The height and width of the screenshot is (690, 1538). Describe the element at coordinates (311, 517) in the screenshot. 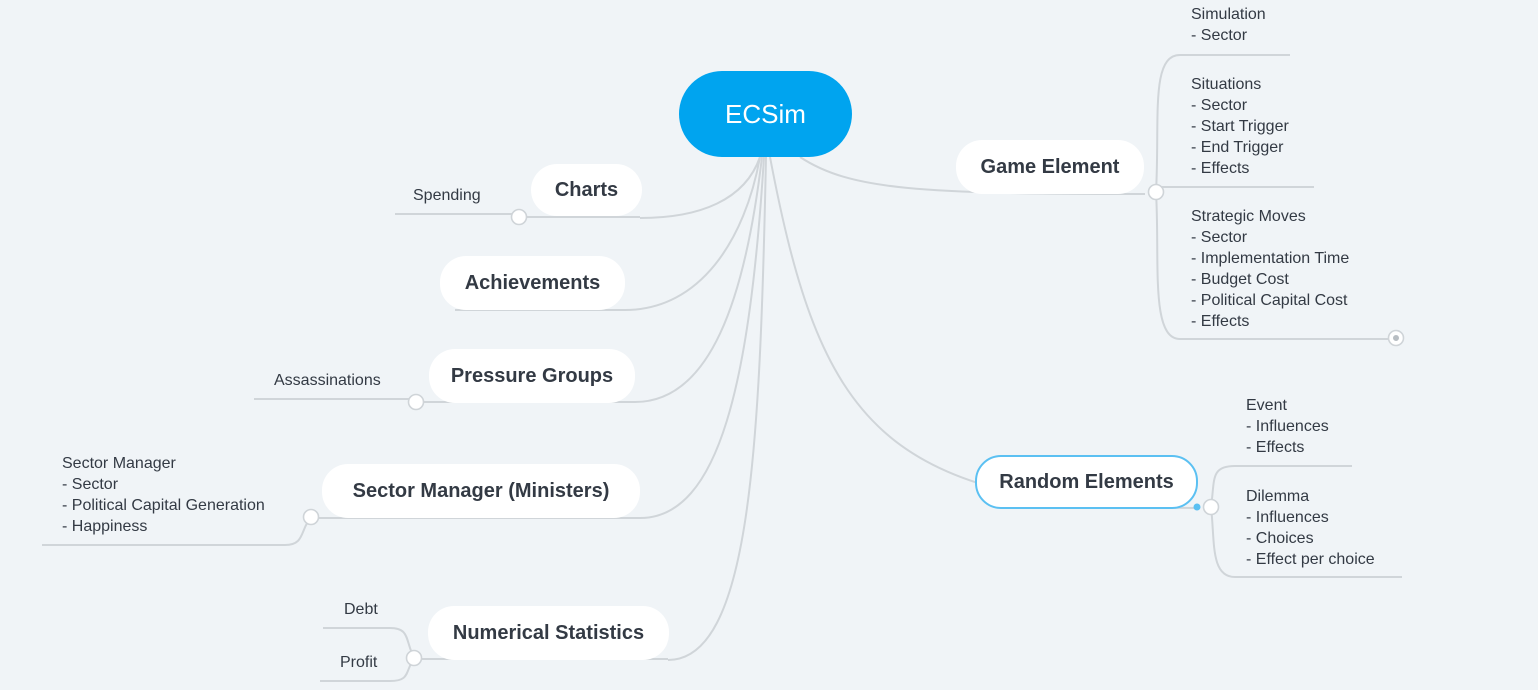

I see `collapse-handle-sector-manager` at that location.